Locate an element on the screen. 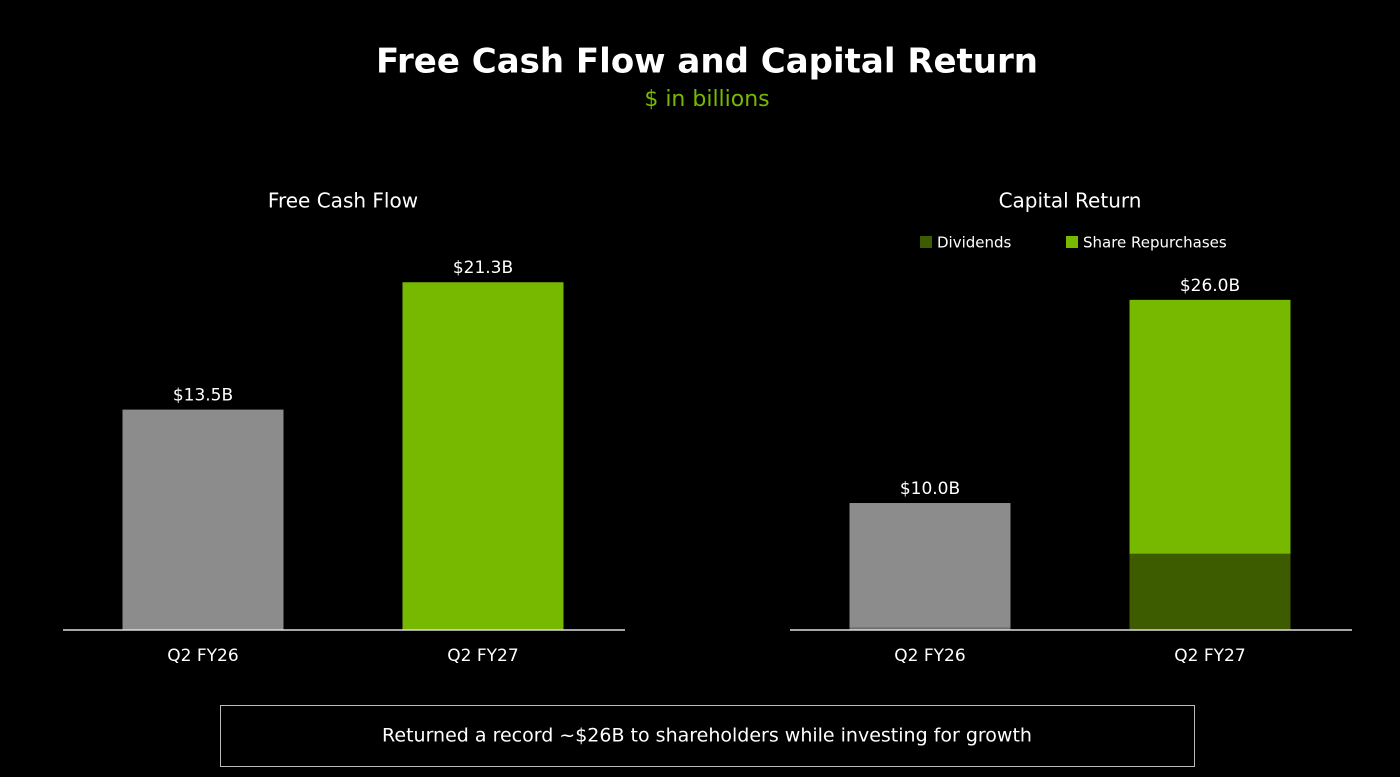 Image resolution: width=1400 pixels, height=777 pixels. legend-label: Share Repurchases is located at coordinates (1155, 243).